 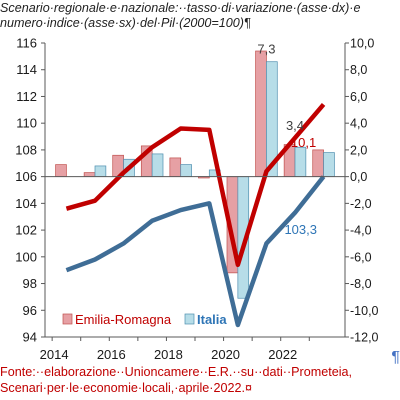 I want to click on y-right-tick-label: -8,0, so click(x=361, y=284).